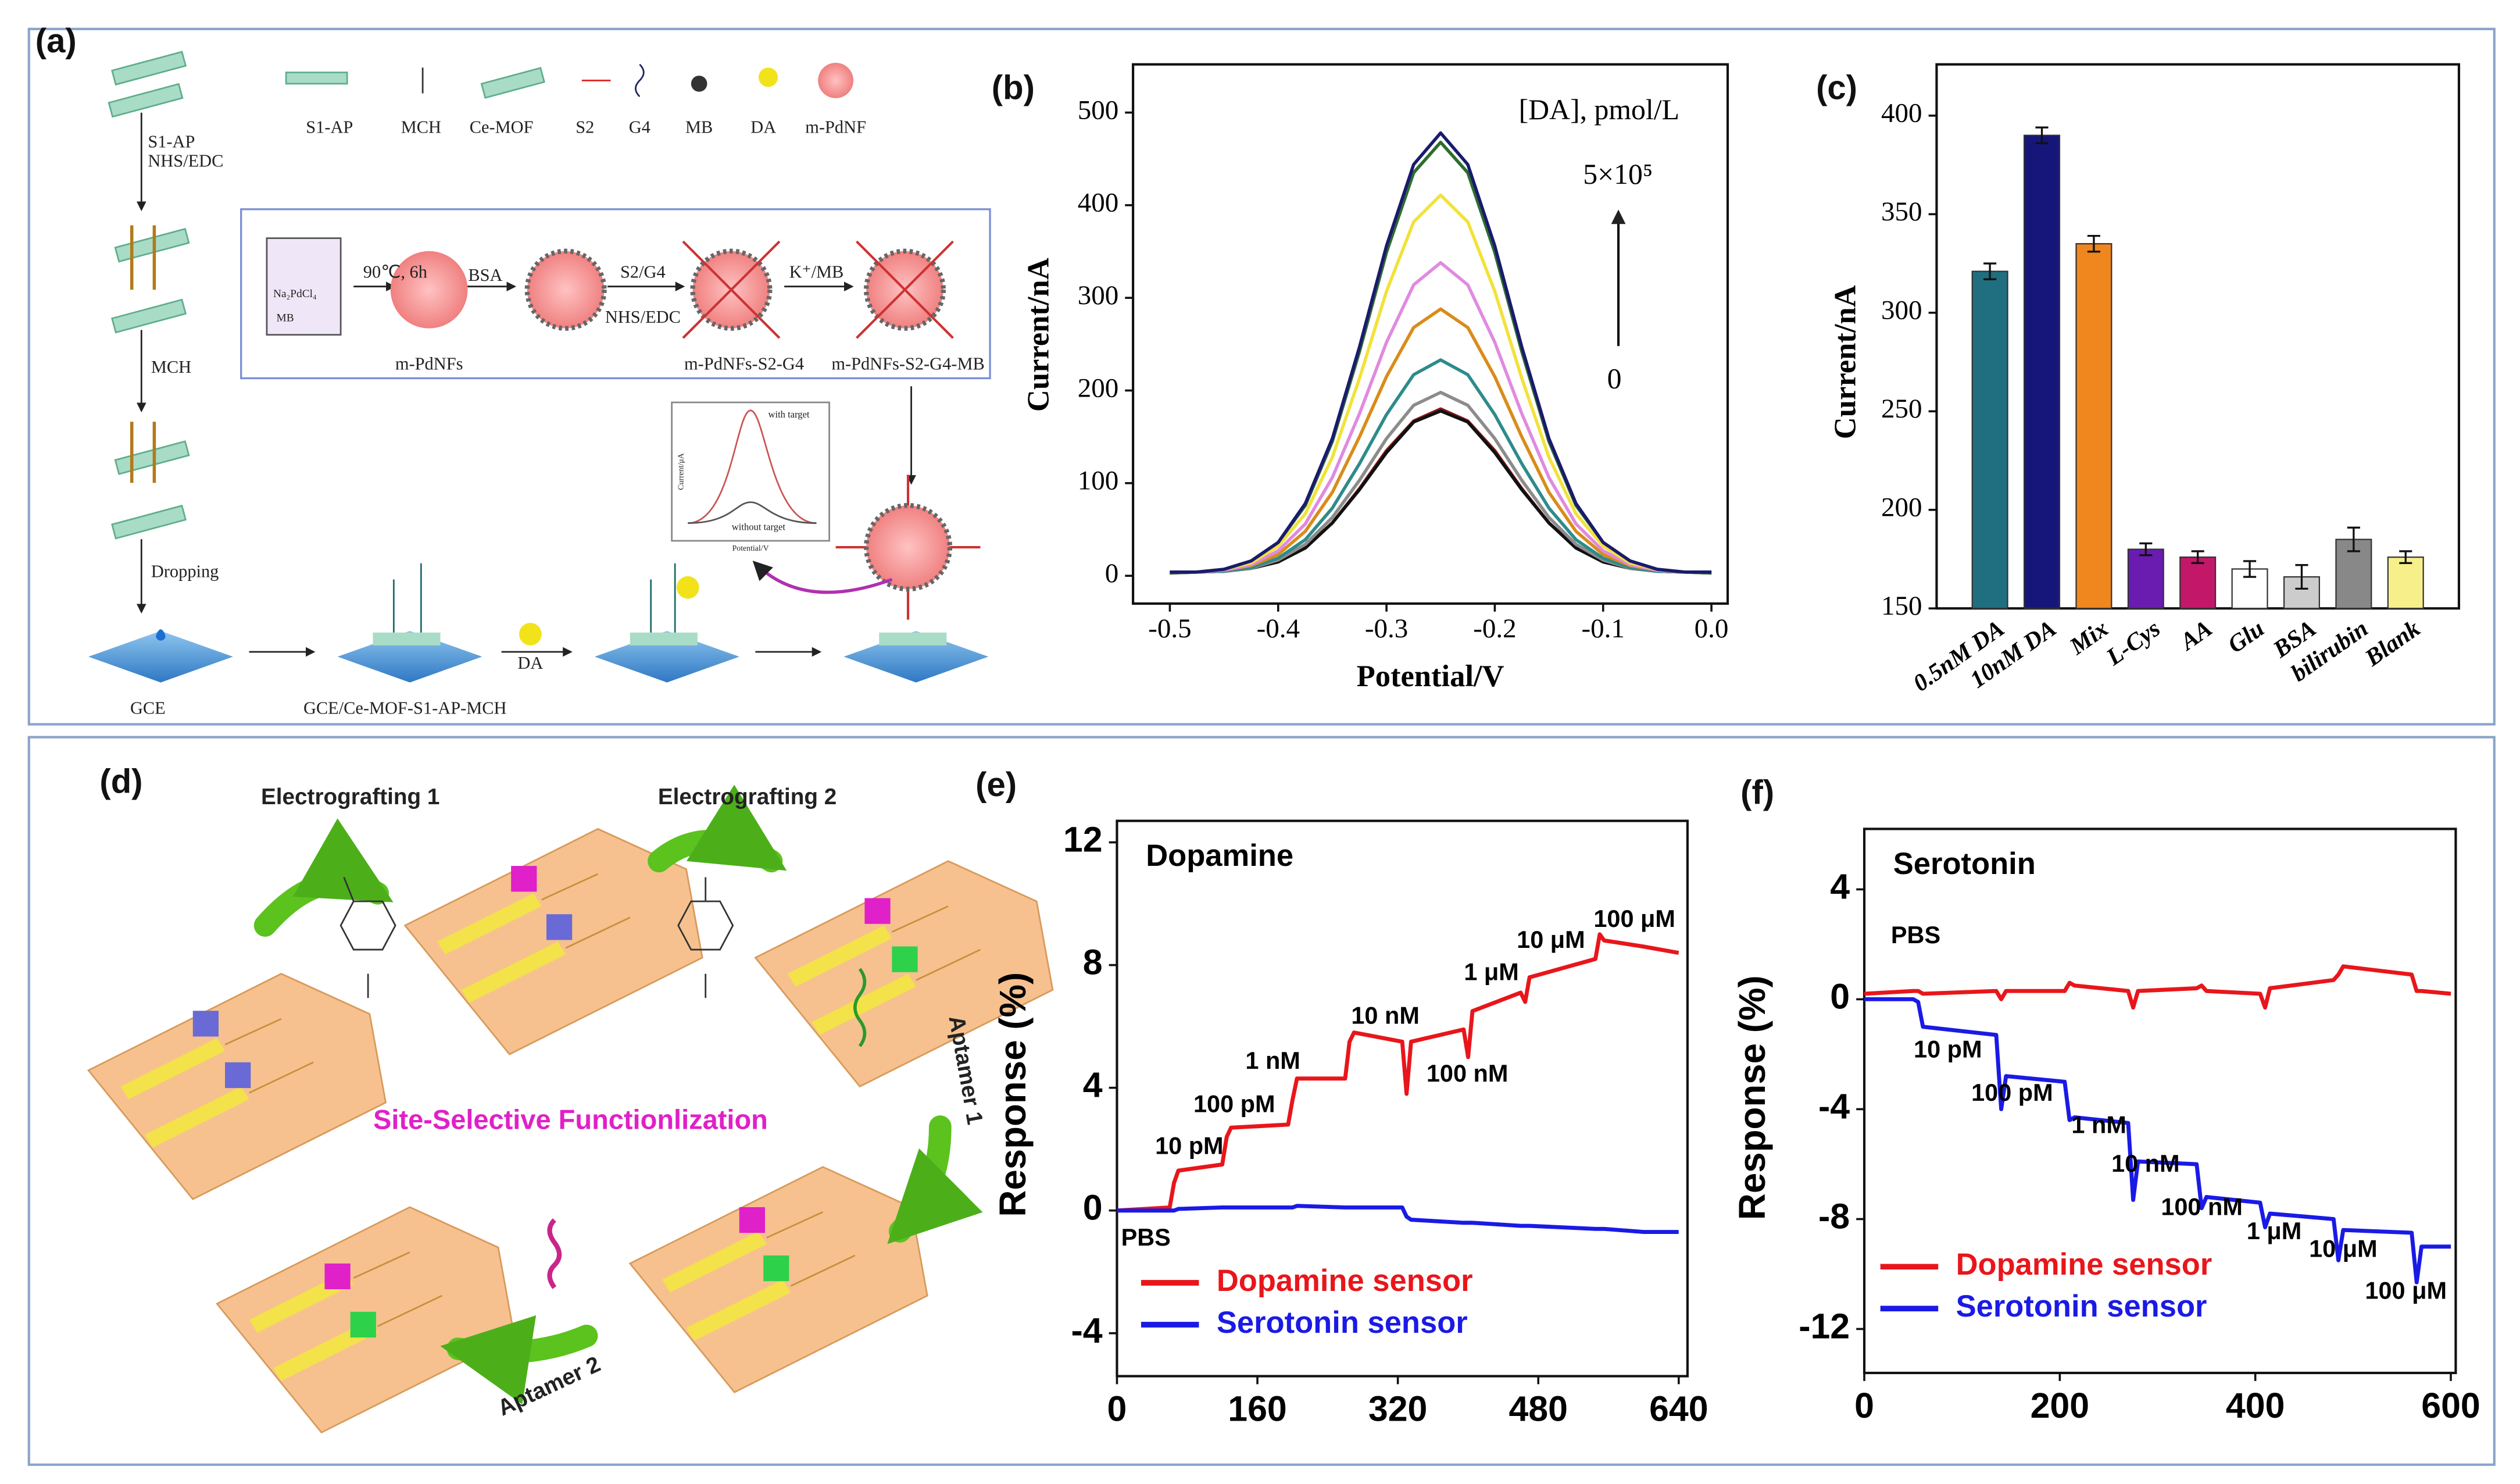 This screenshot has height=1484, width=2520. Describe the element at coordinates (502, 127) in the screenshot. I see `legend-label: Ce-MOF` at that location.